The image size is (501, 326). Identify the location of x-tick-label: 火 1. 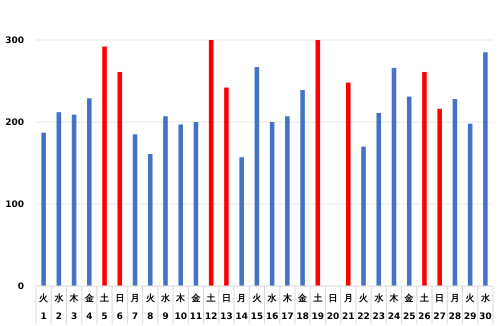
(44, 307).